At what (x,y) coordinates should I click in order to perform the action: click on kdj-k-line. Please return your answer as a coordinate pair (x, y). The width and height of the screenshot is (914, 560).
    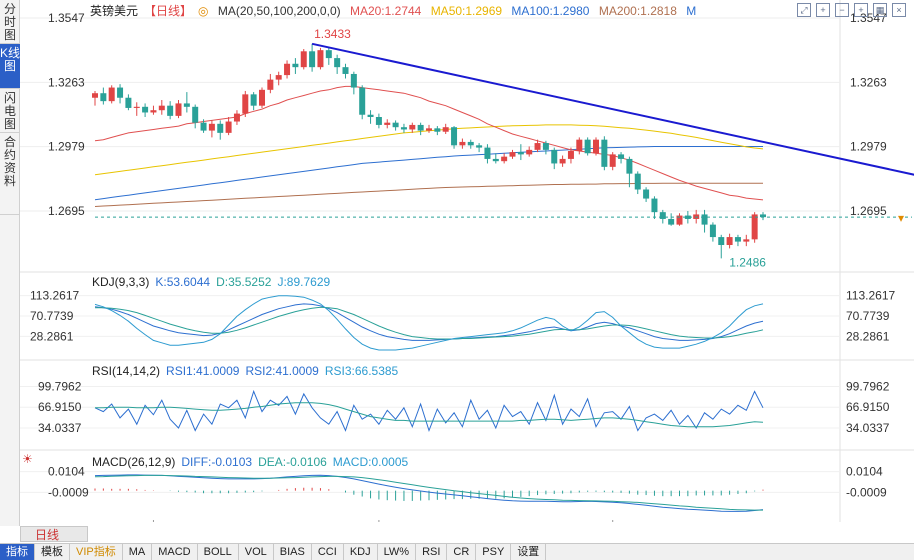
    Looking at the image, I should click on (429, 322).